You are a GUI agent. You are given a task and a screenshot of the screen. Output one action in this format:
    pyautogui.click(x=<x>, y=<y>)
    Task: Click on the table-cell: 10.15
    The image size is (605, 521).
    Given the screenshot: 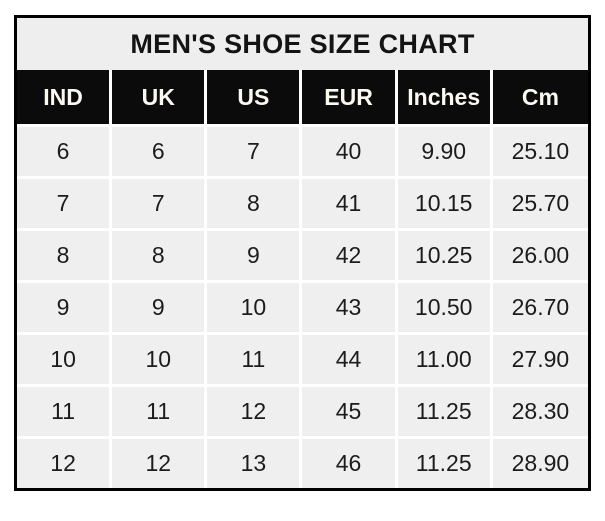 What is the action you would take?
    pyautogui.click(x=445, y=202)
    